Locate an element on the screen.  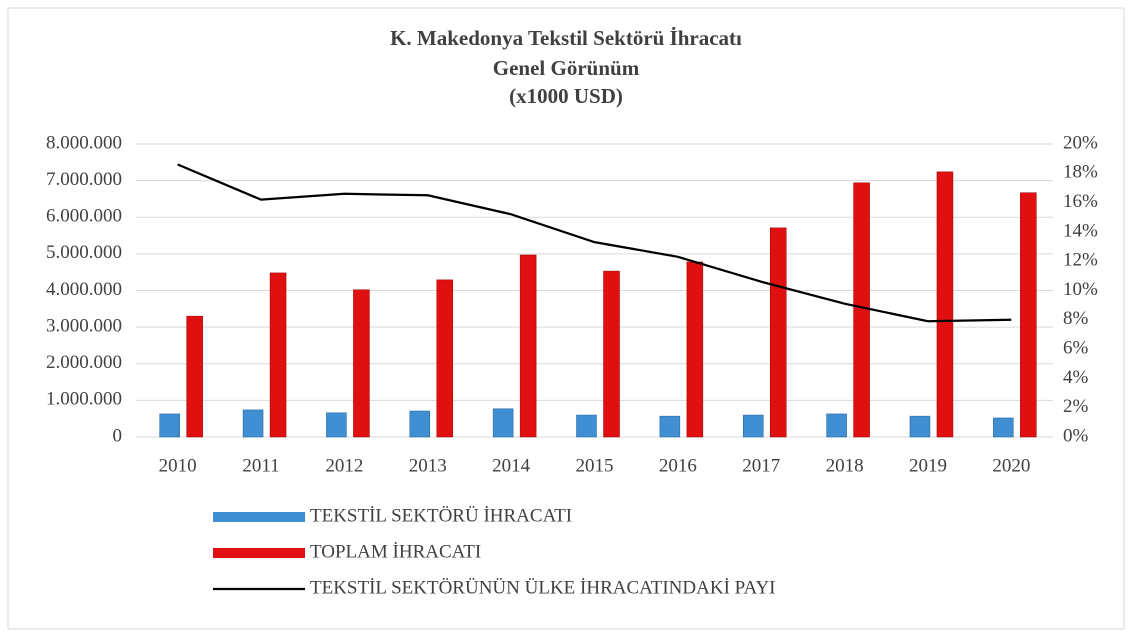
y2-tick-label: 20% is located at coordinates (1080, 142).